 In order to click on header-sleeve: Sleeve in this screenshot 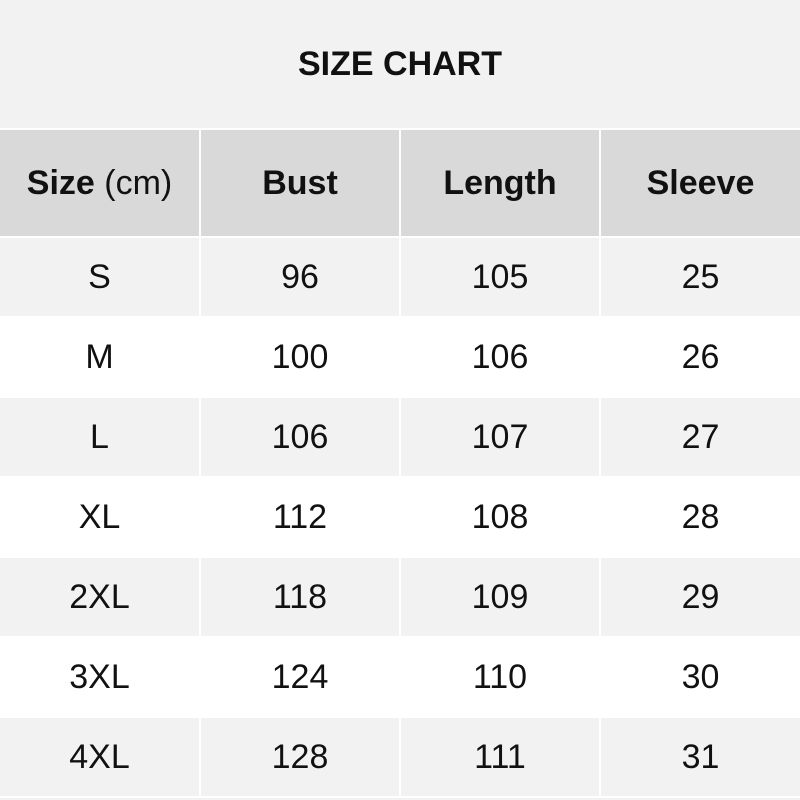, I will do `click(699, 183)`.